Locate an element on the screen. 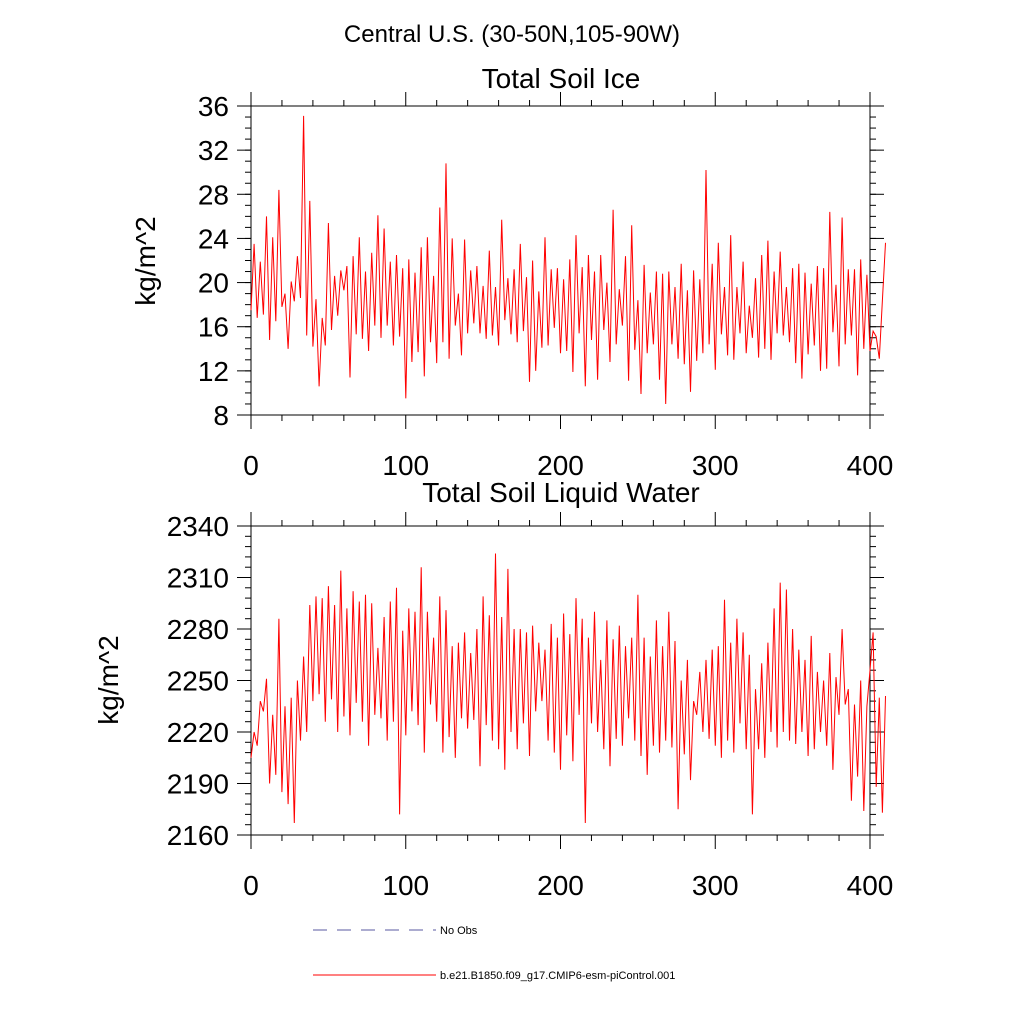  y-tick-label: 2190 is located at coordinates (198, 784).